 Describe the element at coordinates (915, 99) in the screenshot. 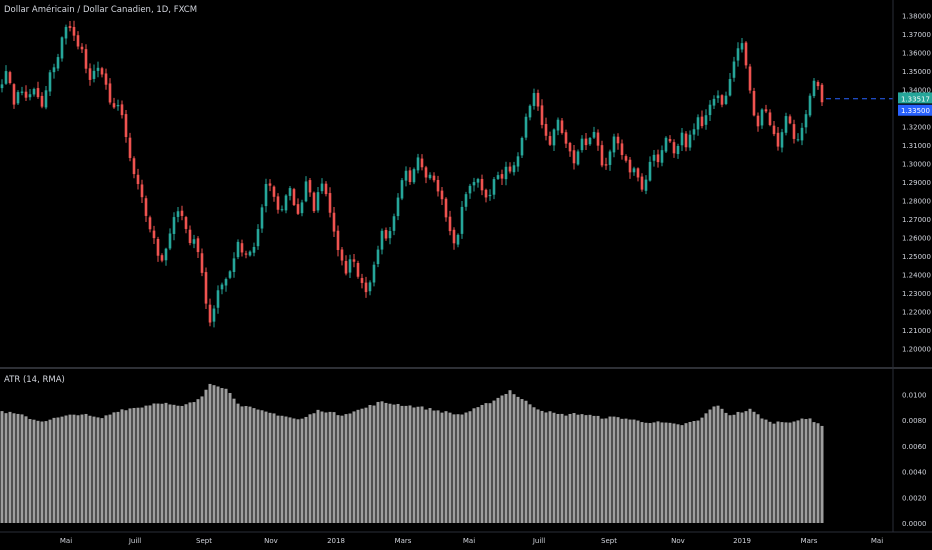

I see `last-price-label: 1.33517` at that location.